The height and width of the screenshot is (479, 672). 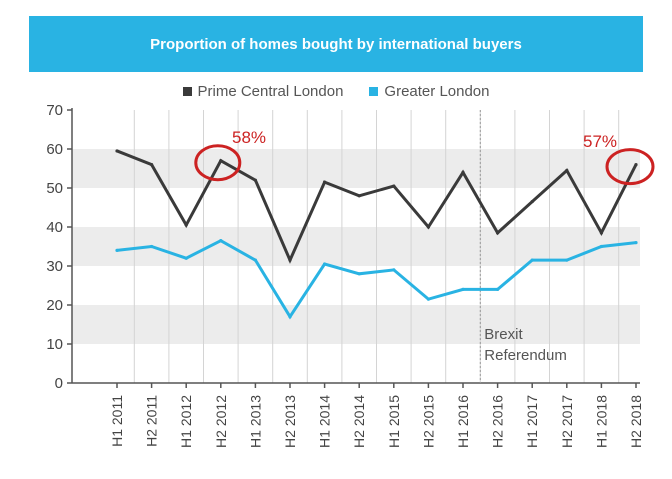 I want to click on x-tick-label: H1 2012, so click(x=186, y=421).